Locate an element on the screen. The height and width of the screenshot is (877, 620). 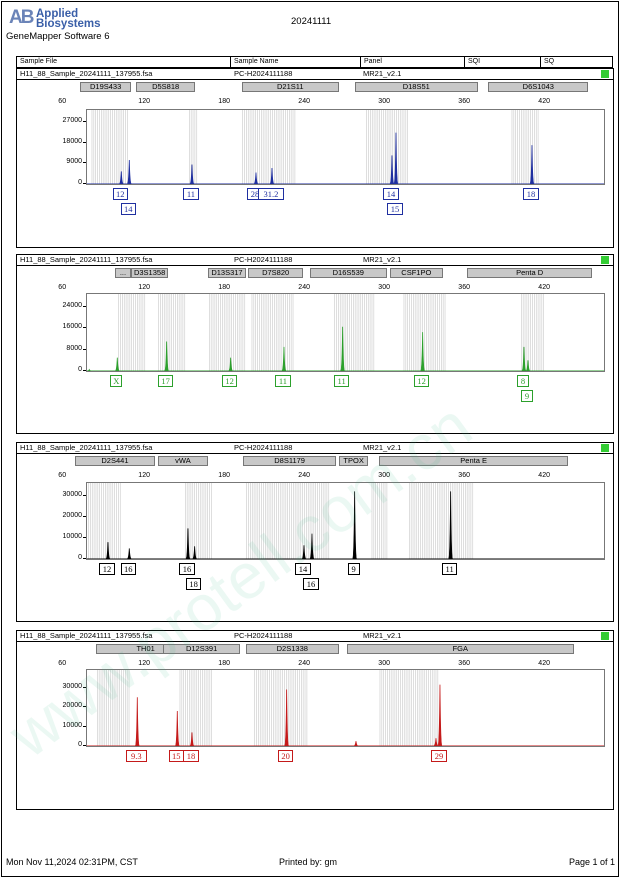
allele-call-label: 17 is located at coordinates (165, 381).